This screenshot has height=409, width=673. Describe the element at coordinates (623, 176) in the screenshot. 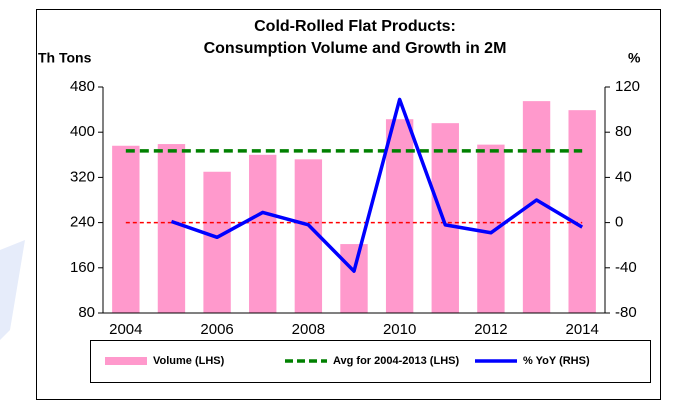

I see `y2-tick-label: 40` at that location.